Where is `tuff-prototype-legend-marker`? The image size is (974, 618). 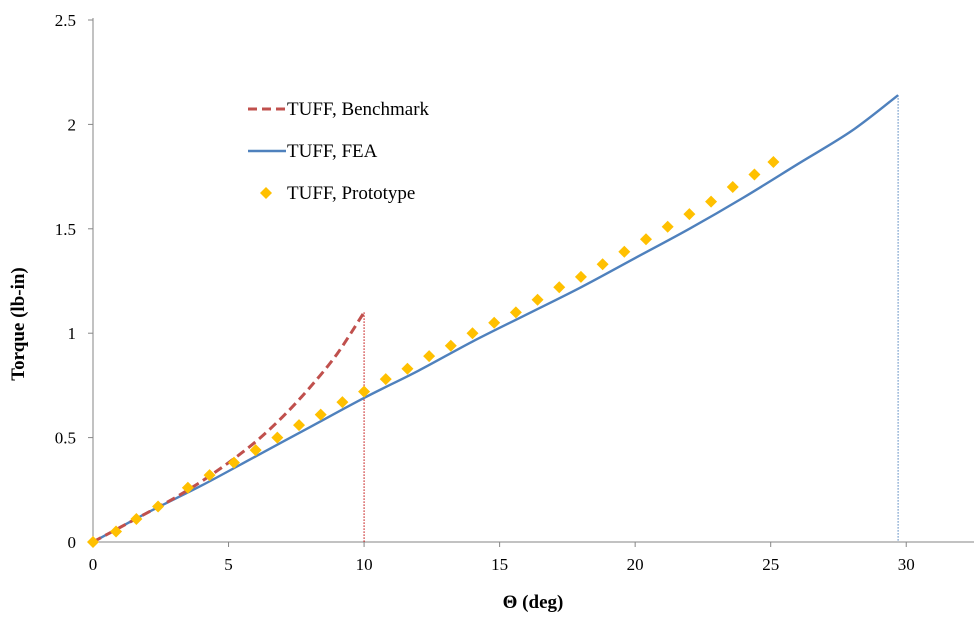 tuff-prototype-legend-marker is located at coordinates (266, 193).